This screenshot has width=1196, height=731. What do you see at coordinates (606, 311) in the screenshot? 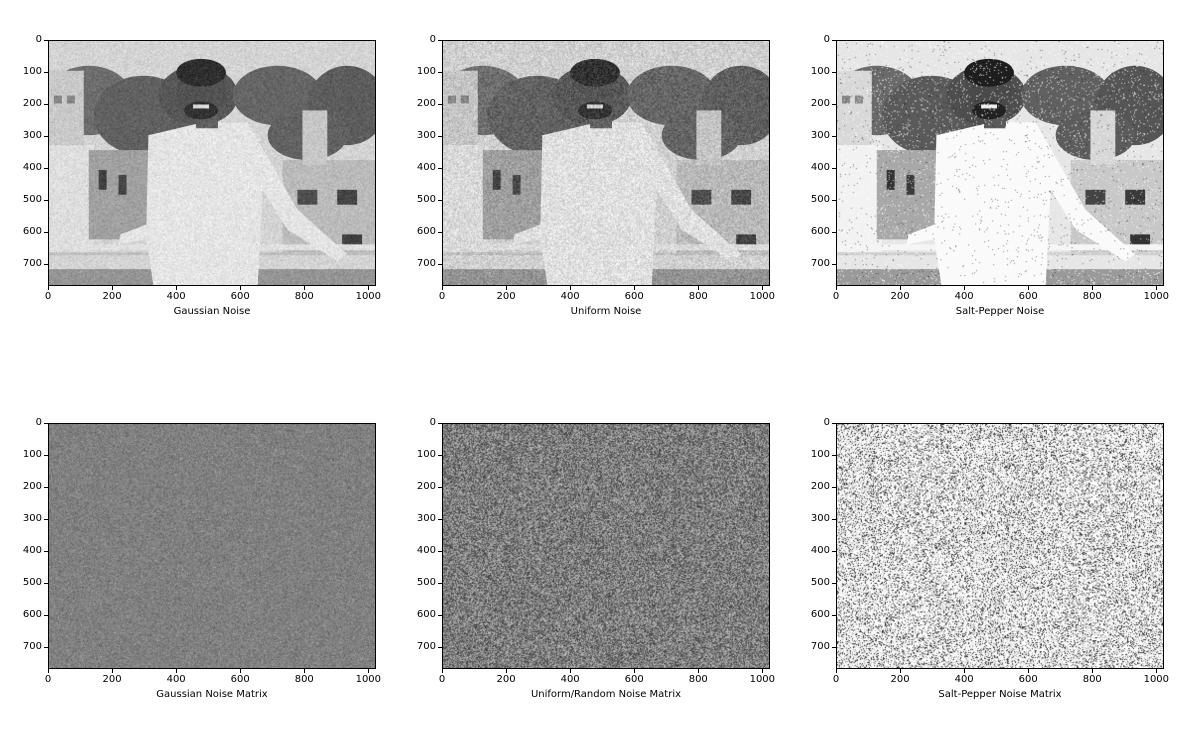
I see `x-axis-label: Uniform Noise` at bounding box center [606, 311].